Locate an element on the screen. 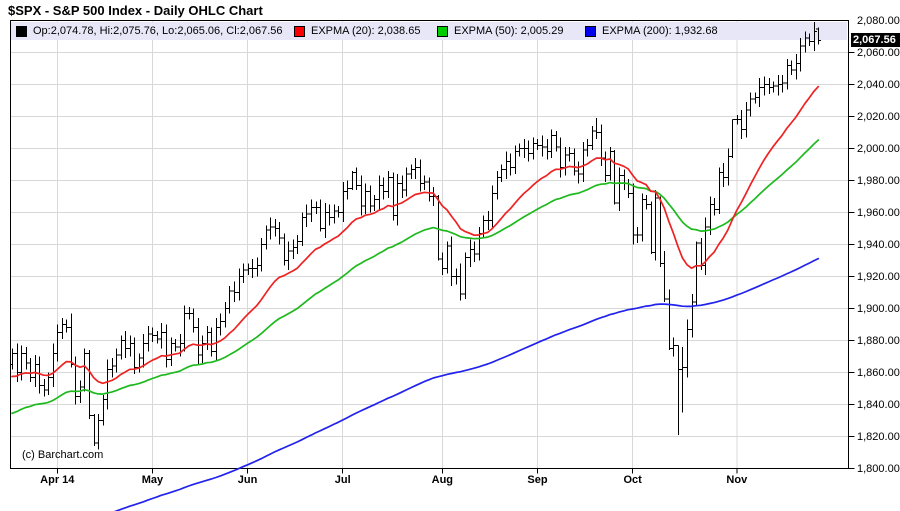  x-axis-label: Nov is located at coordinates (737, 480).